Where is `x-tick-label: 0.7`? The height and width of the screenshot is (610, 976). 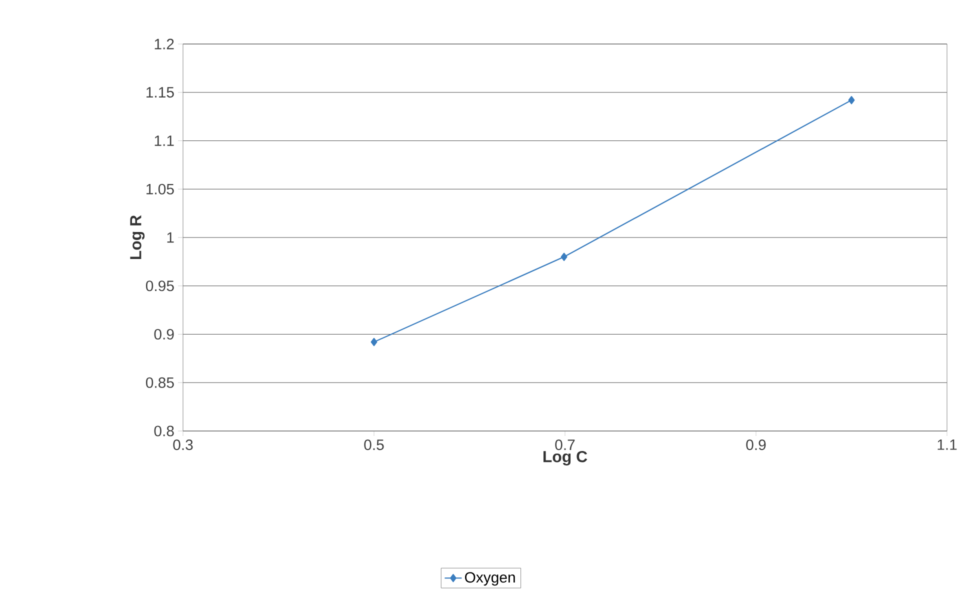 x-tick-label: 0.7 is located at coordinates (565, 445).